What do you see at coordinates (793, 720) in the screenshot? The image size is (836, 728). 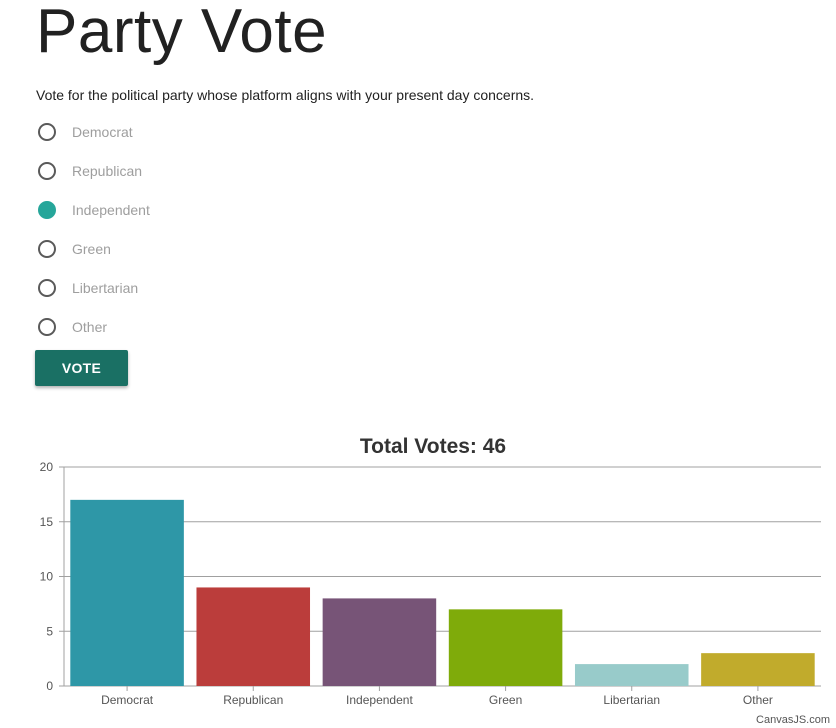 I see `canvasjs-credit: CanvasJS.com` at bounding box center [793, 720].